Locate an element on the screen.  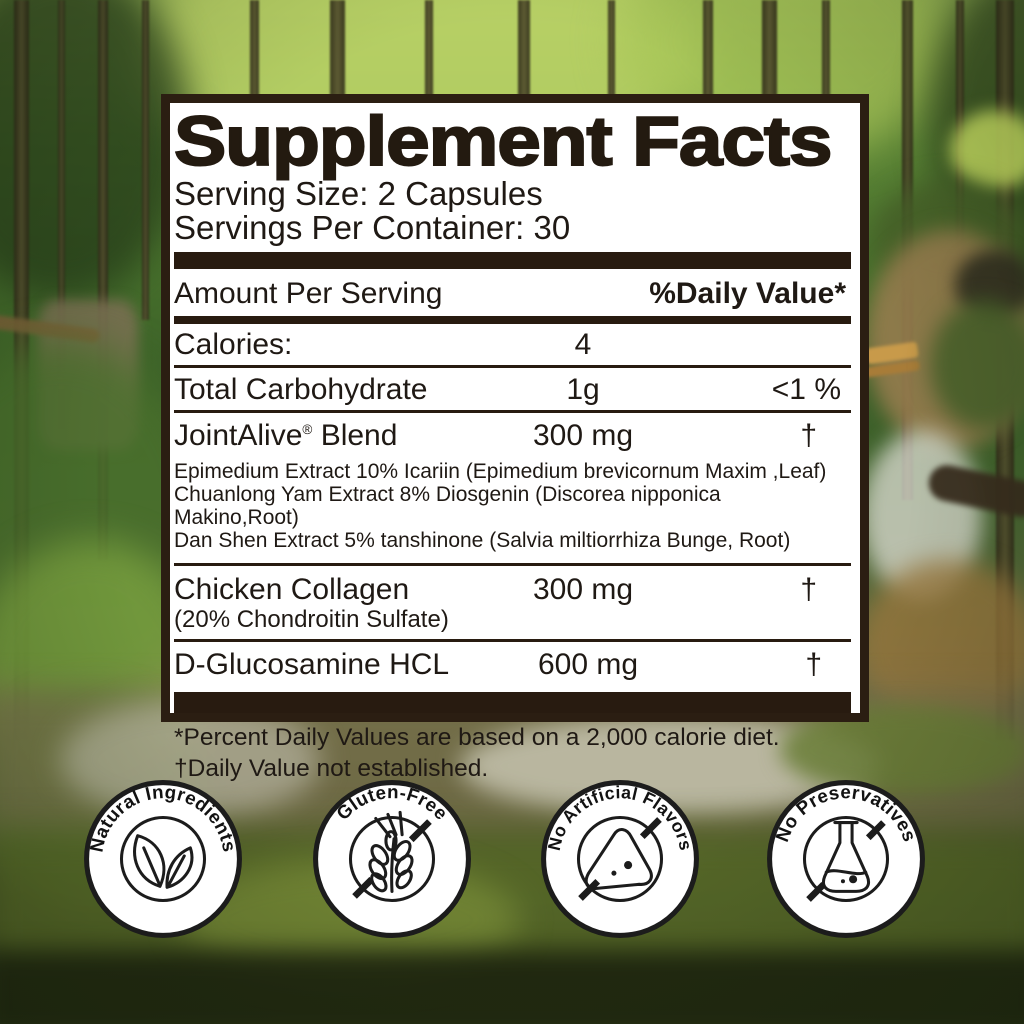
table-row-calories: Calories: 4 is located at coordinates (512, 346).